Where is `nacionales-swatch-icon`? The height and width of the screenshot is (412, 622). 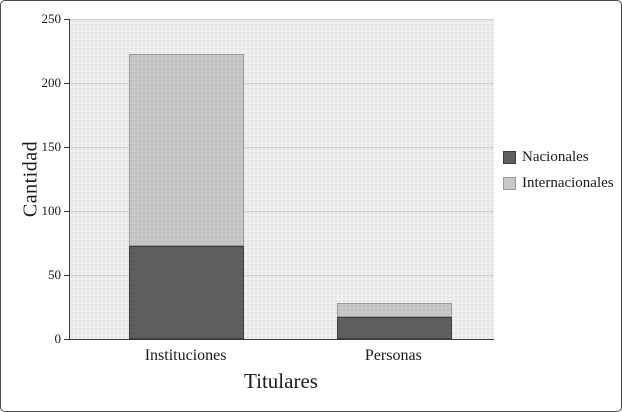 nacionales-swatch-icon is located at coordinates (509, 157).